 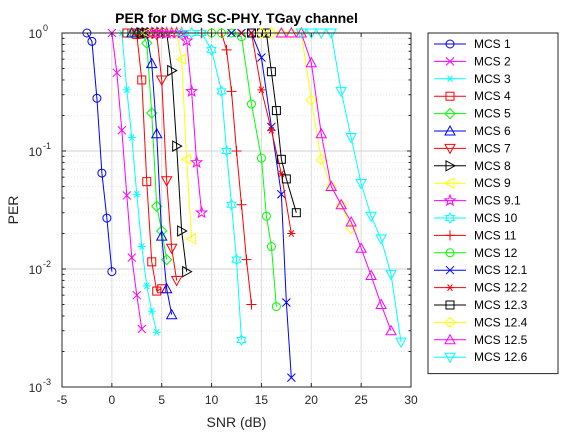 I want to click on legend-label: MCS 2, so click(x=492, y=61).